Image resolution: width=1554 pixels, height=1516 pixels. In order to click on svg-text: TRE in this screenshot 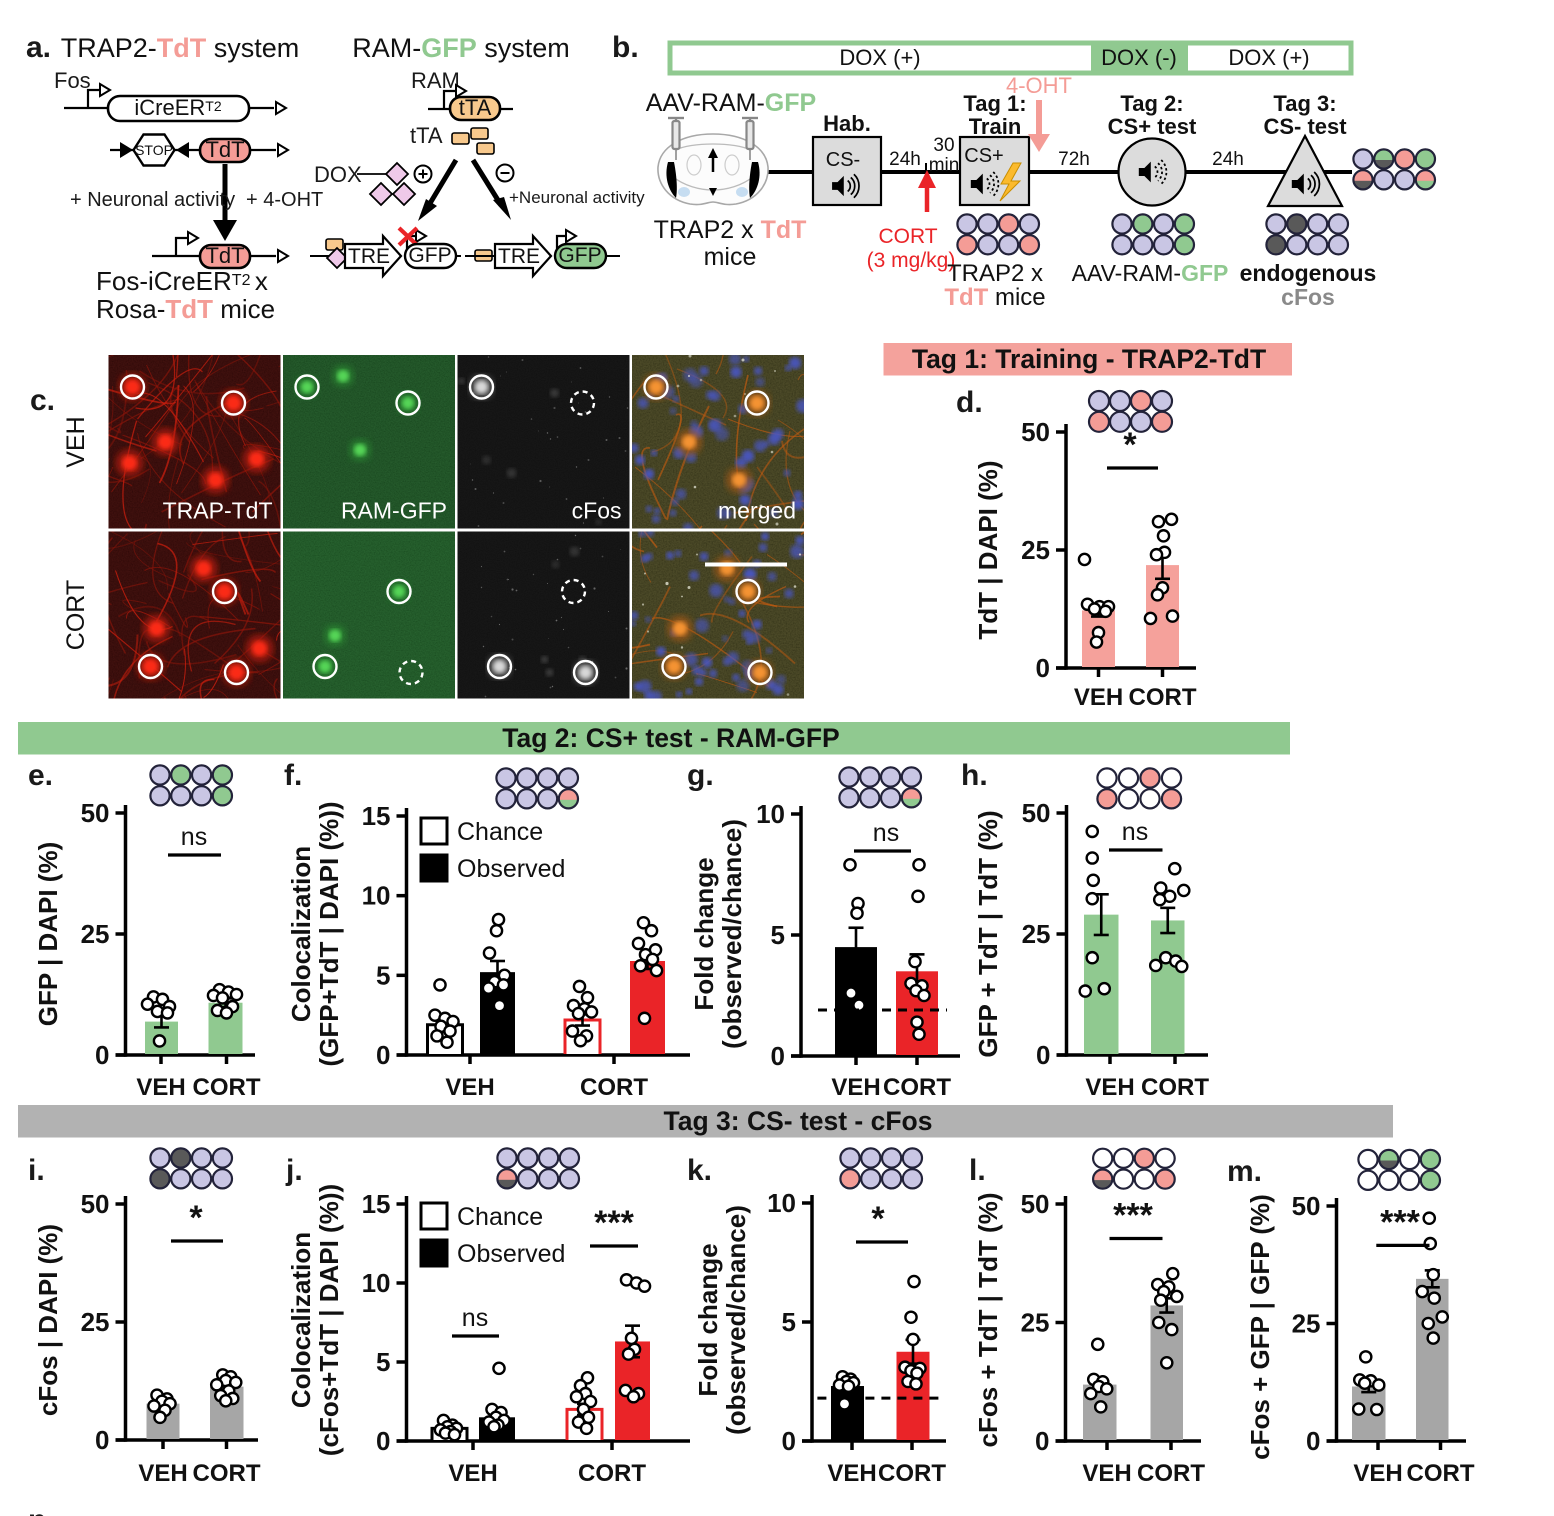, I will do `click(519, 256)`.